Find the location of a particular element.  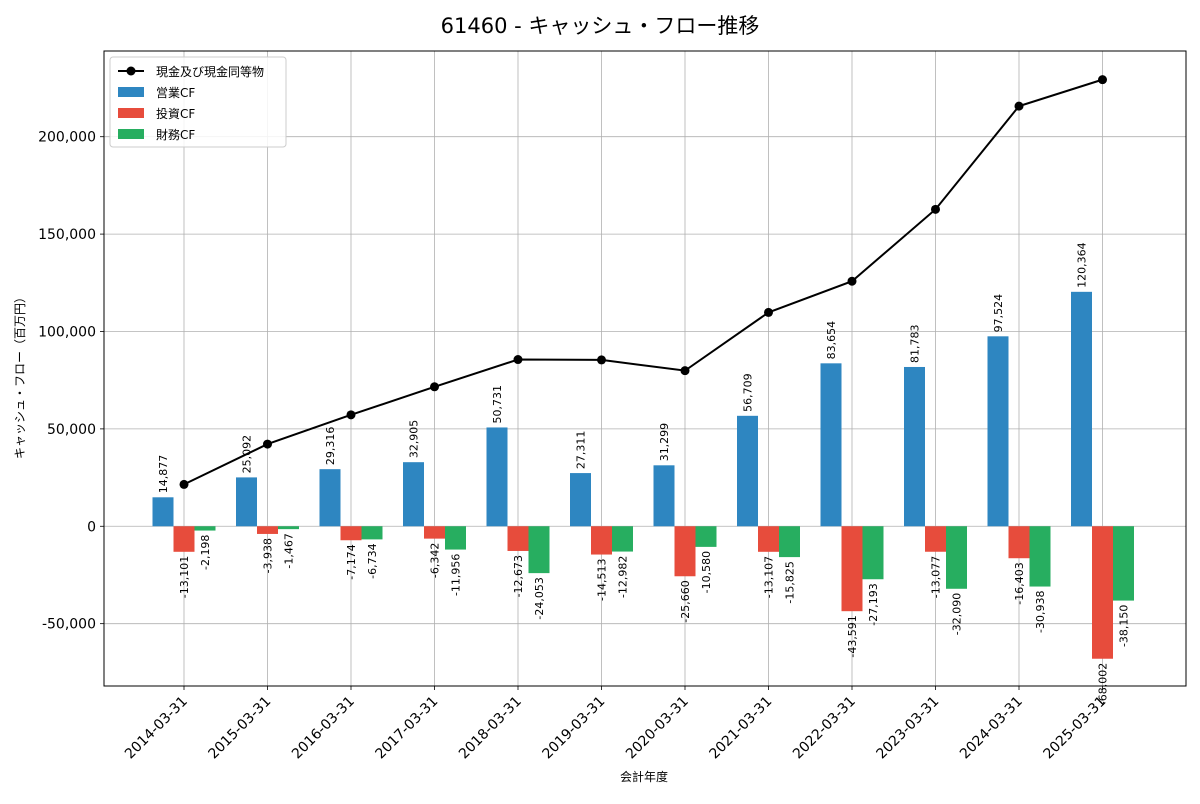

y-tick-label: -50,000 is located at coordinates (69, 625).